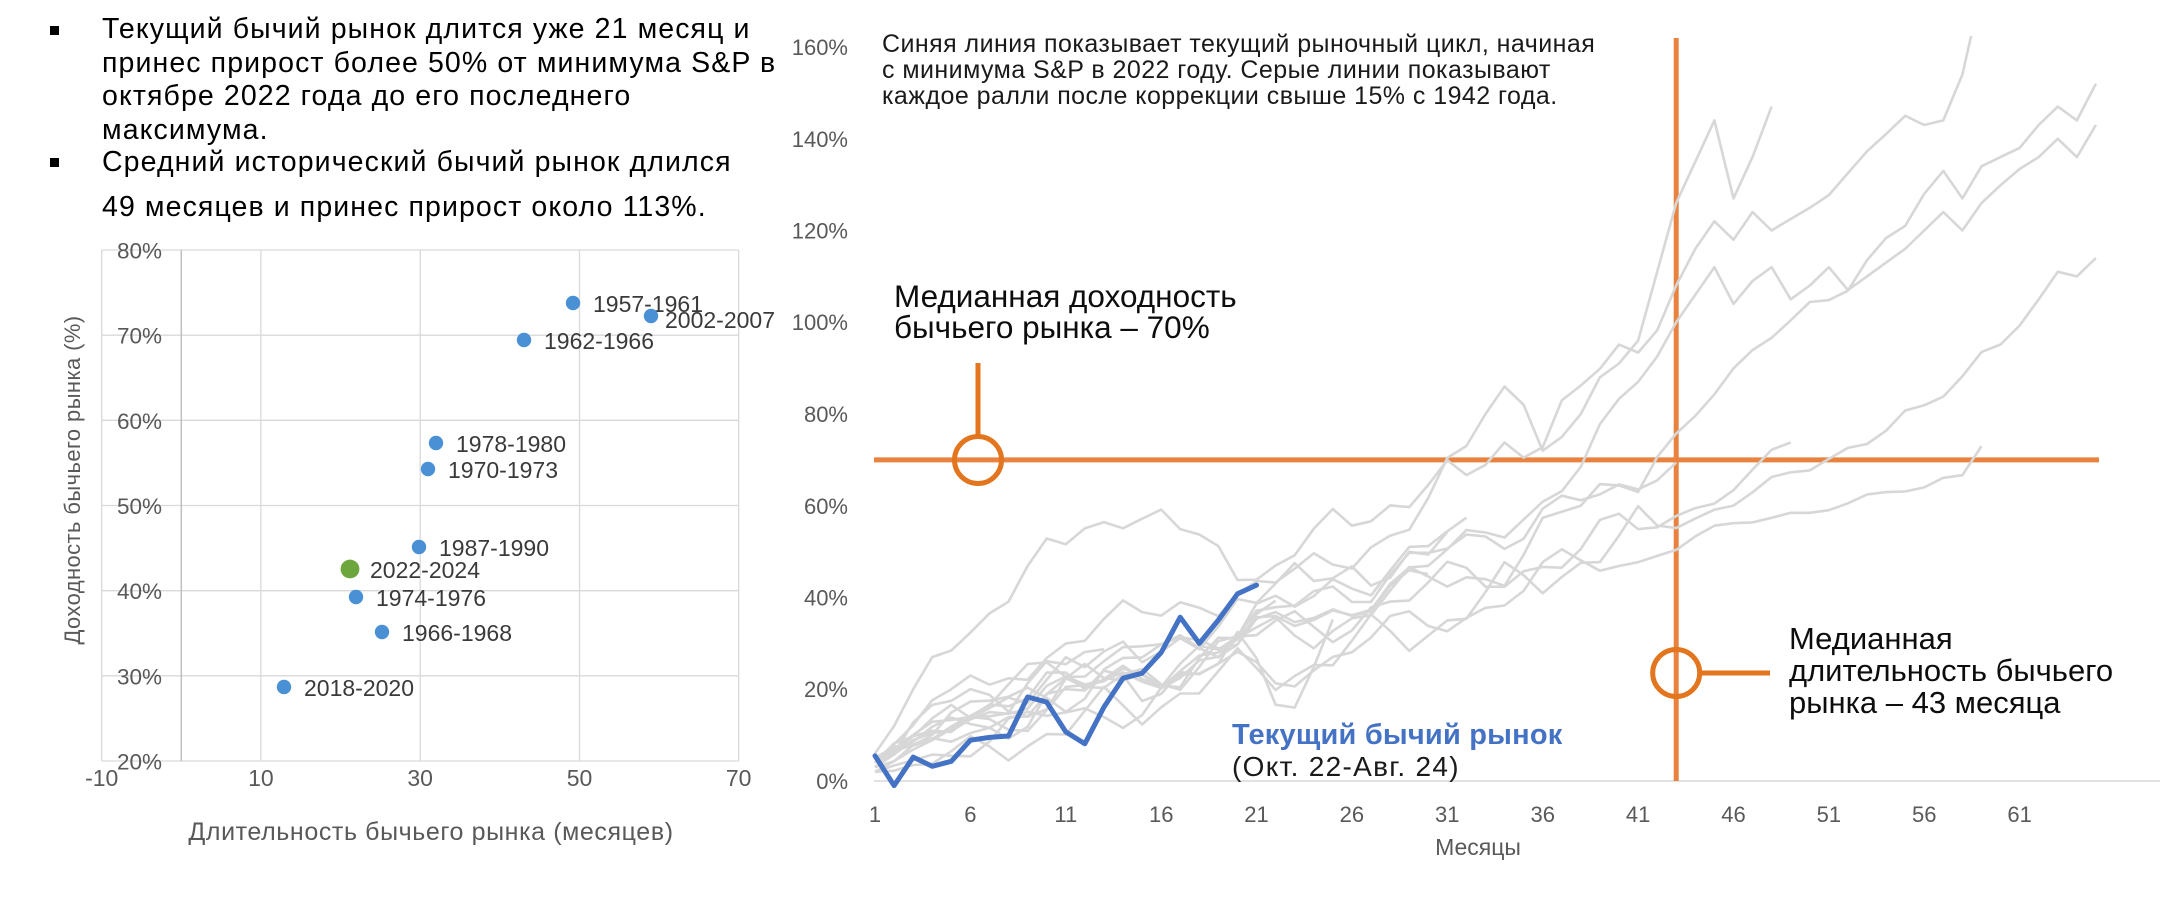 Image resolution: width=2160 pixels, height=914 pixels. I want to click on svg-text: 2022-2024, so click(425, 570).